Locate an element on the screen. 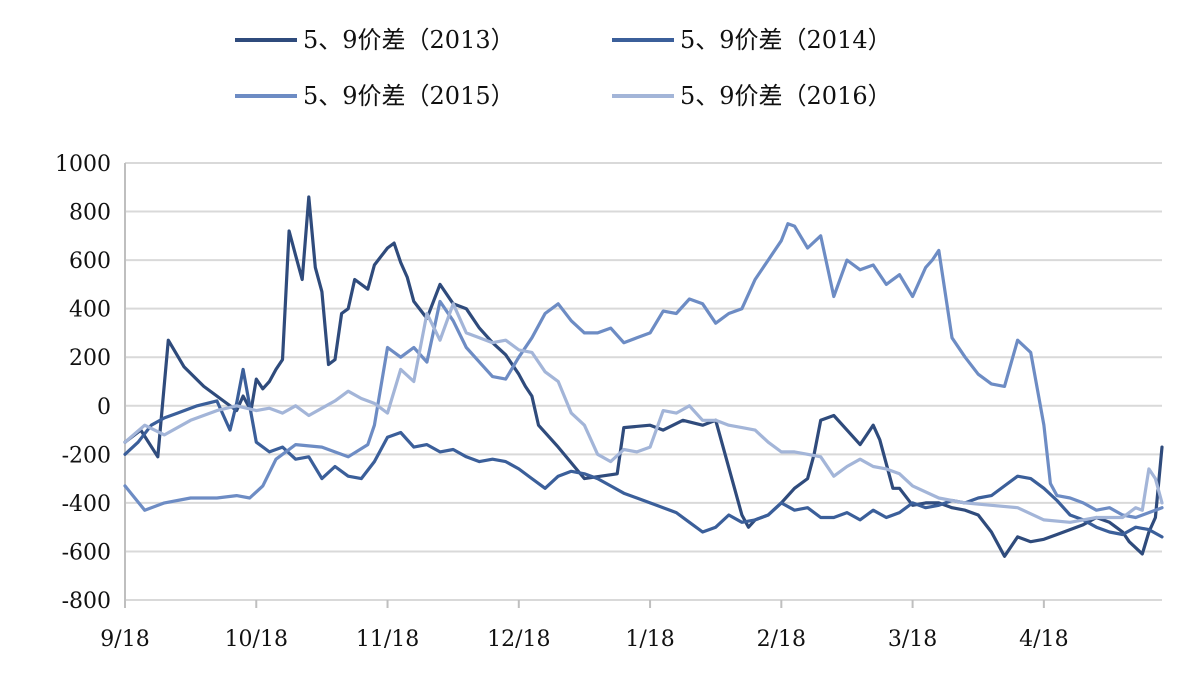 The image size is (1200, 675). legend-label: 5、9价差（2016） is located at coordinates (786, 96).